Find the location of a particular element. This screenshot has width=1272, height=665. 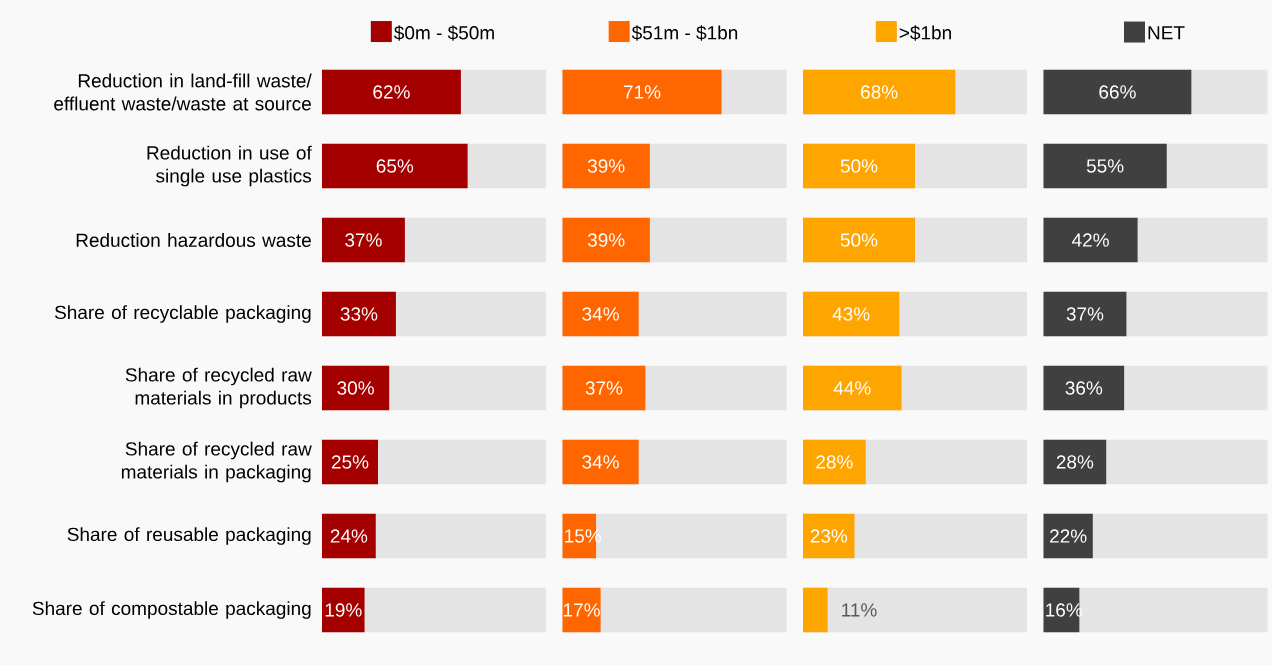

data-label: 42% is located at coordinates (1090, 240).